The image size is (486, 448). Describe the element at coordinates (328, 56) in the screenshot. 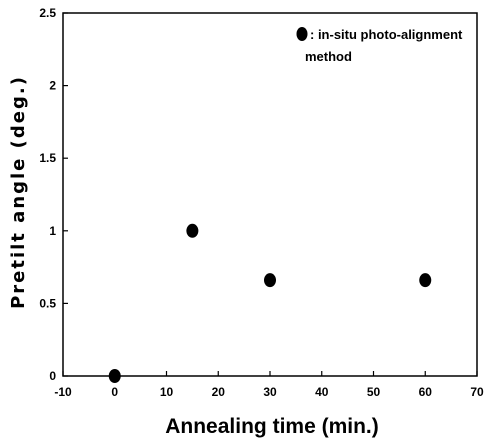

I see `legend-text-line2: method` at that location.